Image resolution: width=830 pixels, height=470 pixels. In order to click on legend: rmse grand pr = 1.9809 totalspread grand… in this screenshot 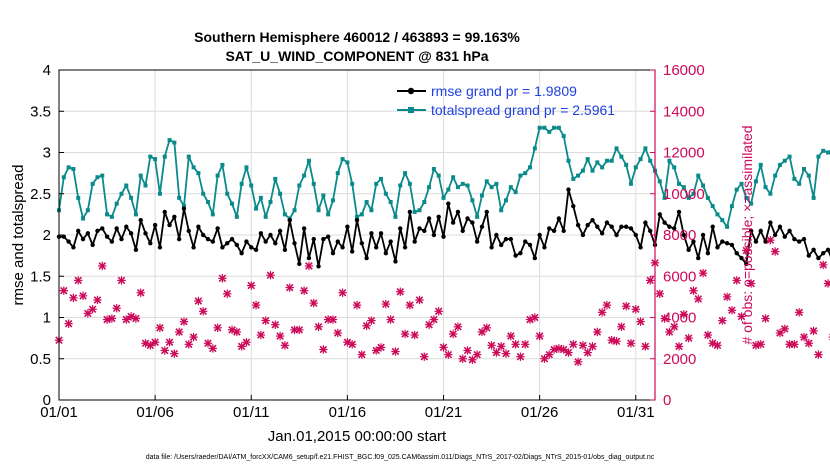, I will do `click(506, 100)`.